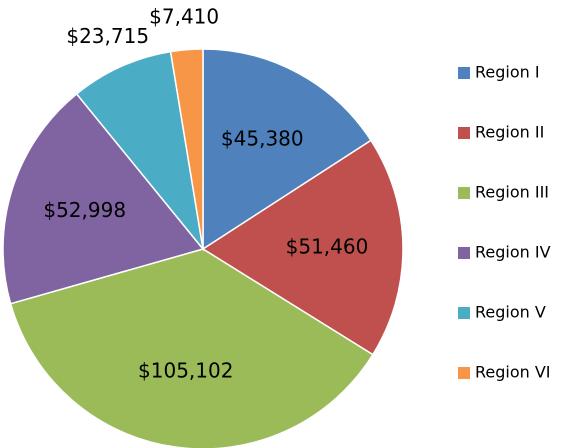 The width and height of the screenshot is (582, 448). Describe the element at coordinates (107, 36) in the screenshot. I see `data-label: $23,715` at that location.